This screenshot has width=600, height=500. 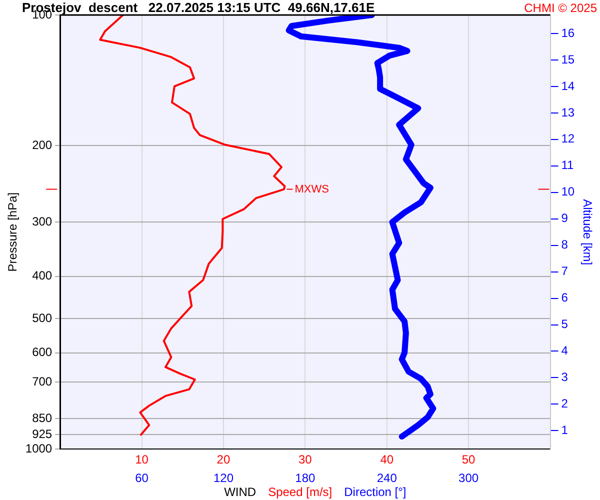 I want to click on y2-tick-label: 7, so click(x=564, y=271).